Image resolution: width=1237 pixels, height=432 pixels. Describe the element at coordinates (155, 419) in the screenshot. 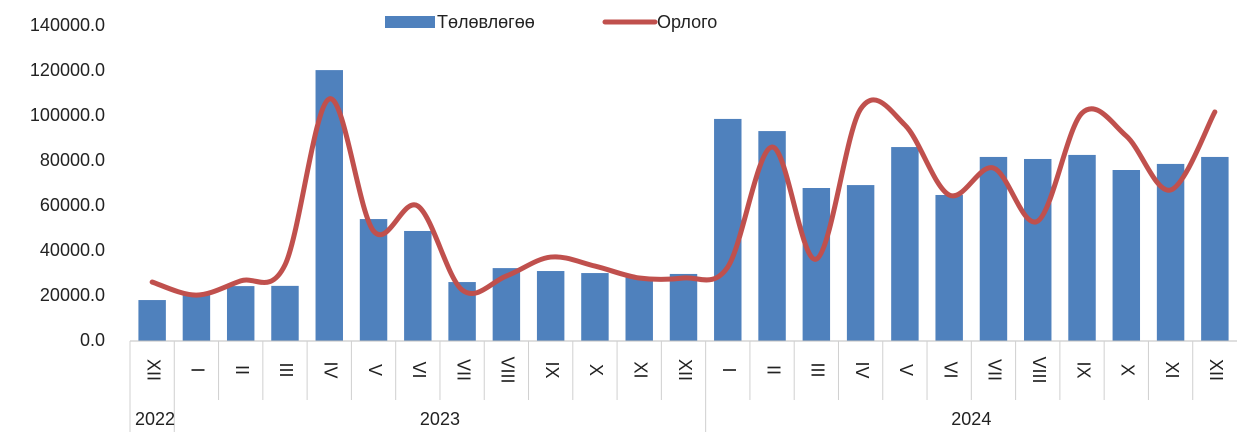

I see `group-label: 2022` at that location.